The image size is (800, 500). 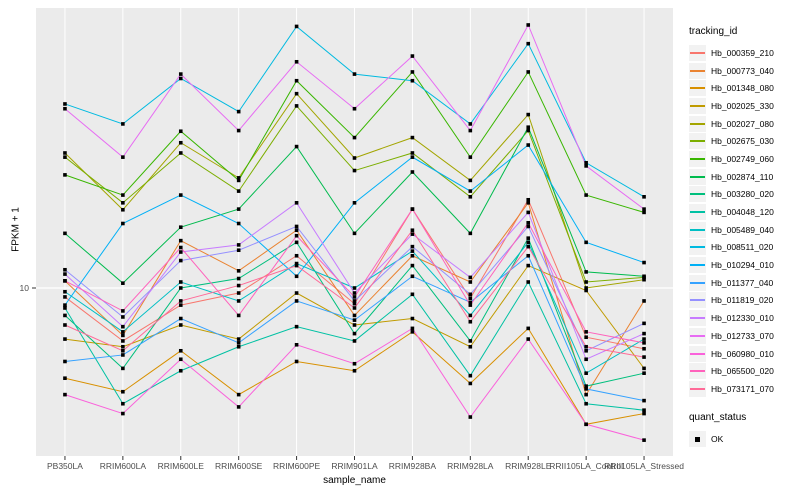 What do you see at coordinates (16, 229) in the screenshot?
I see `y-axis-title: FPKM + 1` at bounding box center [16, 229].